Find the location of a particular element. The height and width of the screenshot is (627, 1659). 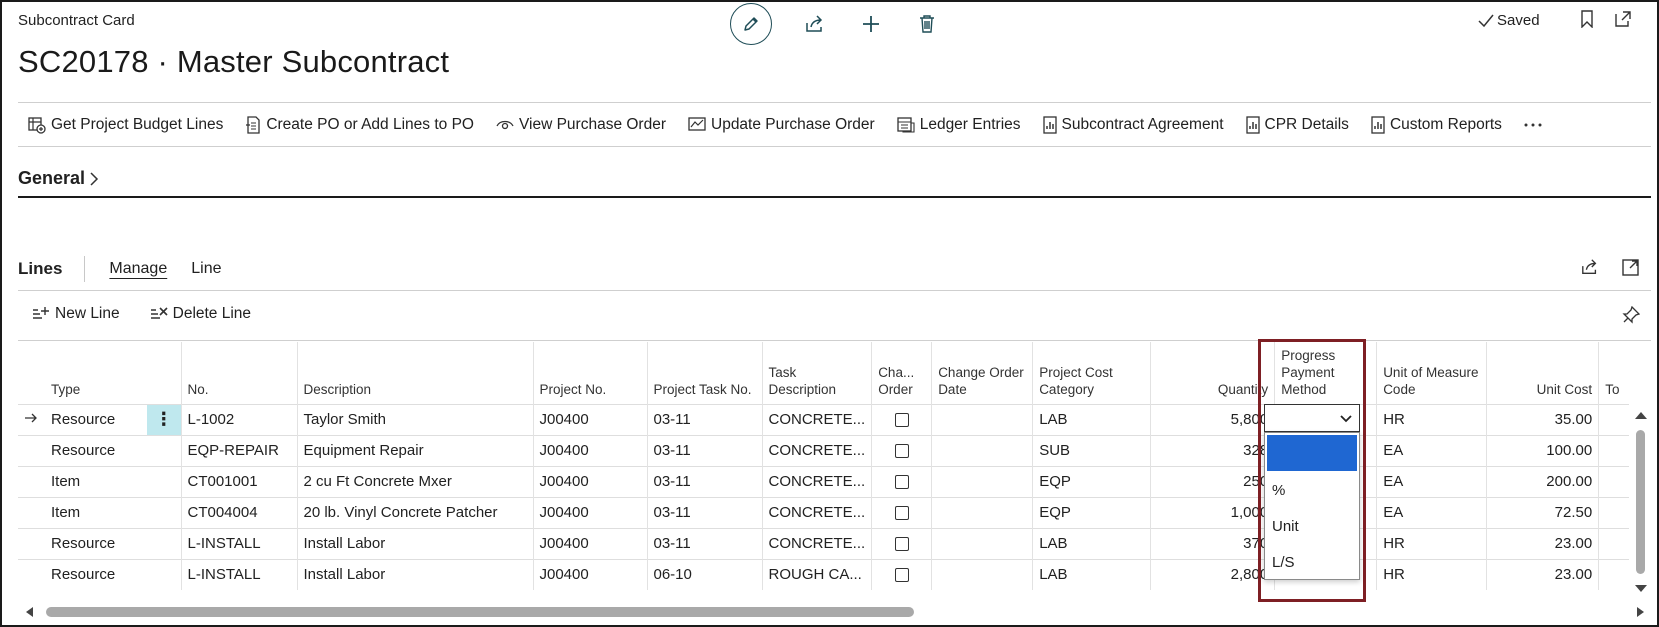

pin-icon is located at coordinates (1631, 315).